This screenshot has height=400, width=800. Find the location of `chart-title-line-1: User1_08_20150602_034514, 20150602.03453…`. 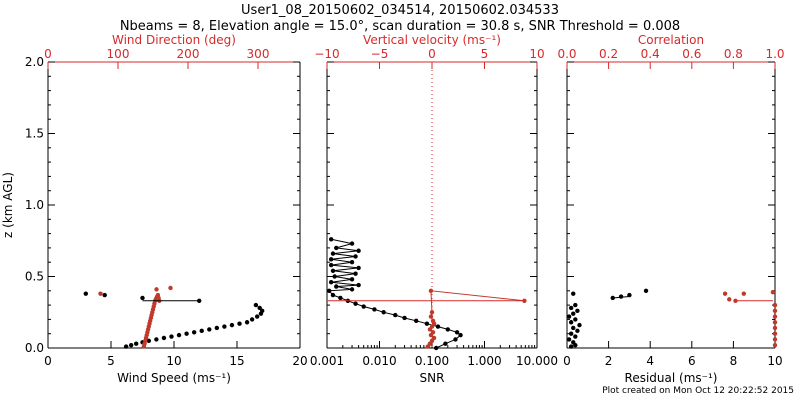

chart-title-line-1: User1_08_20150602_034514, 20150602.03453… is located at coordinates (400, 10).